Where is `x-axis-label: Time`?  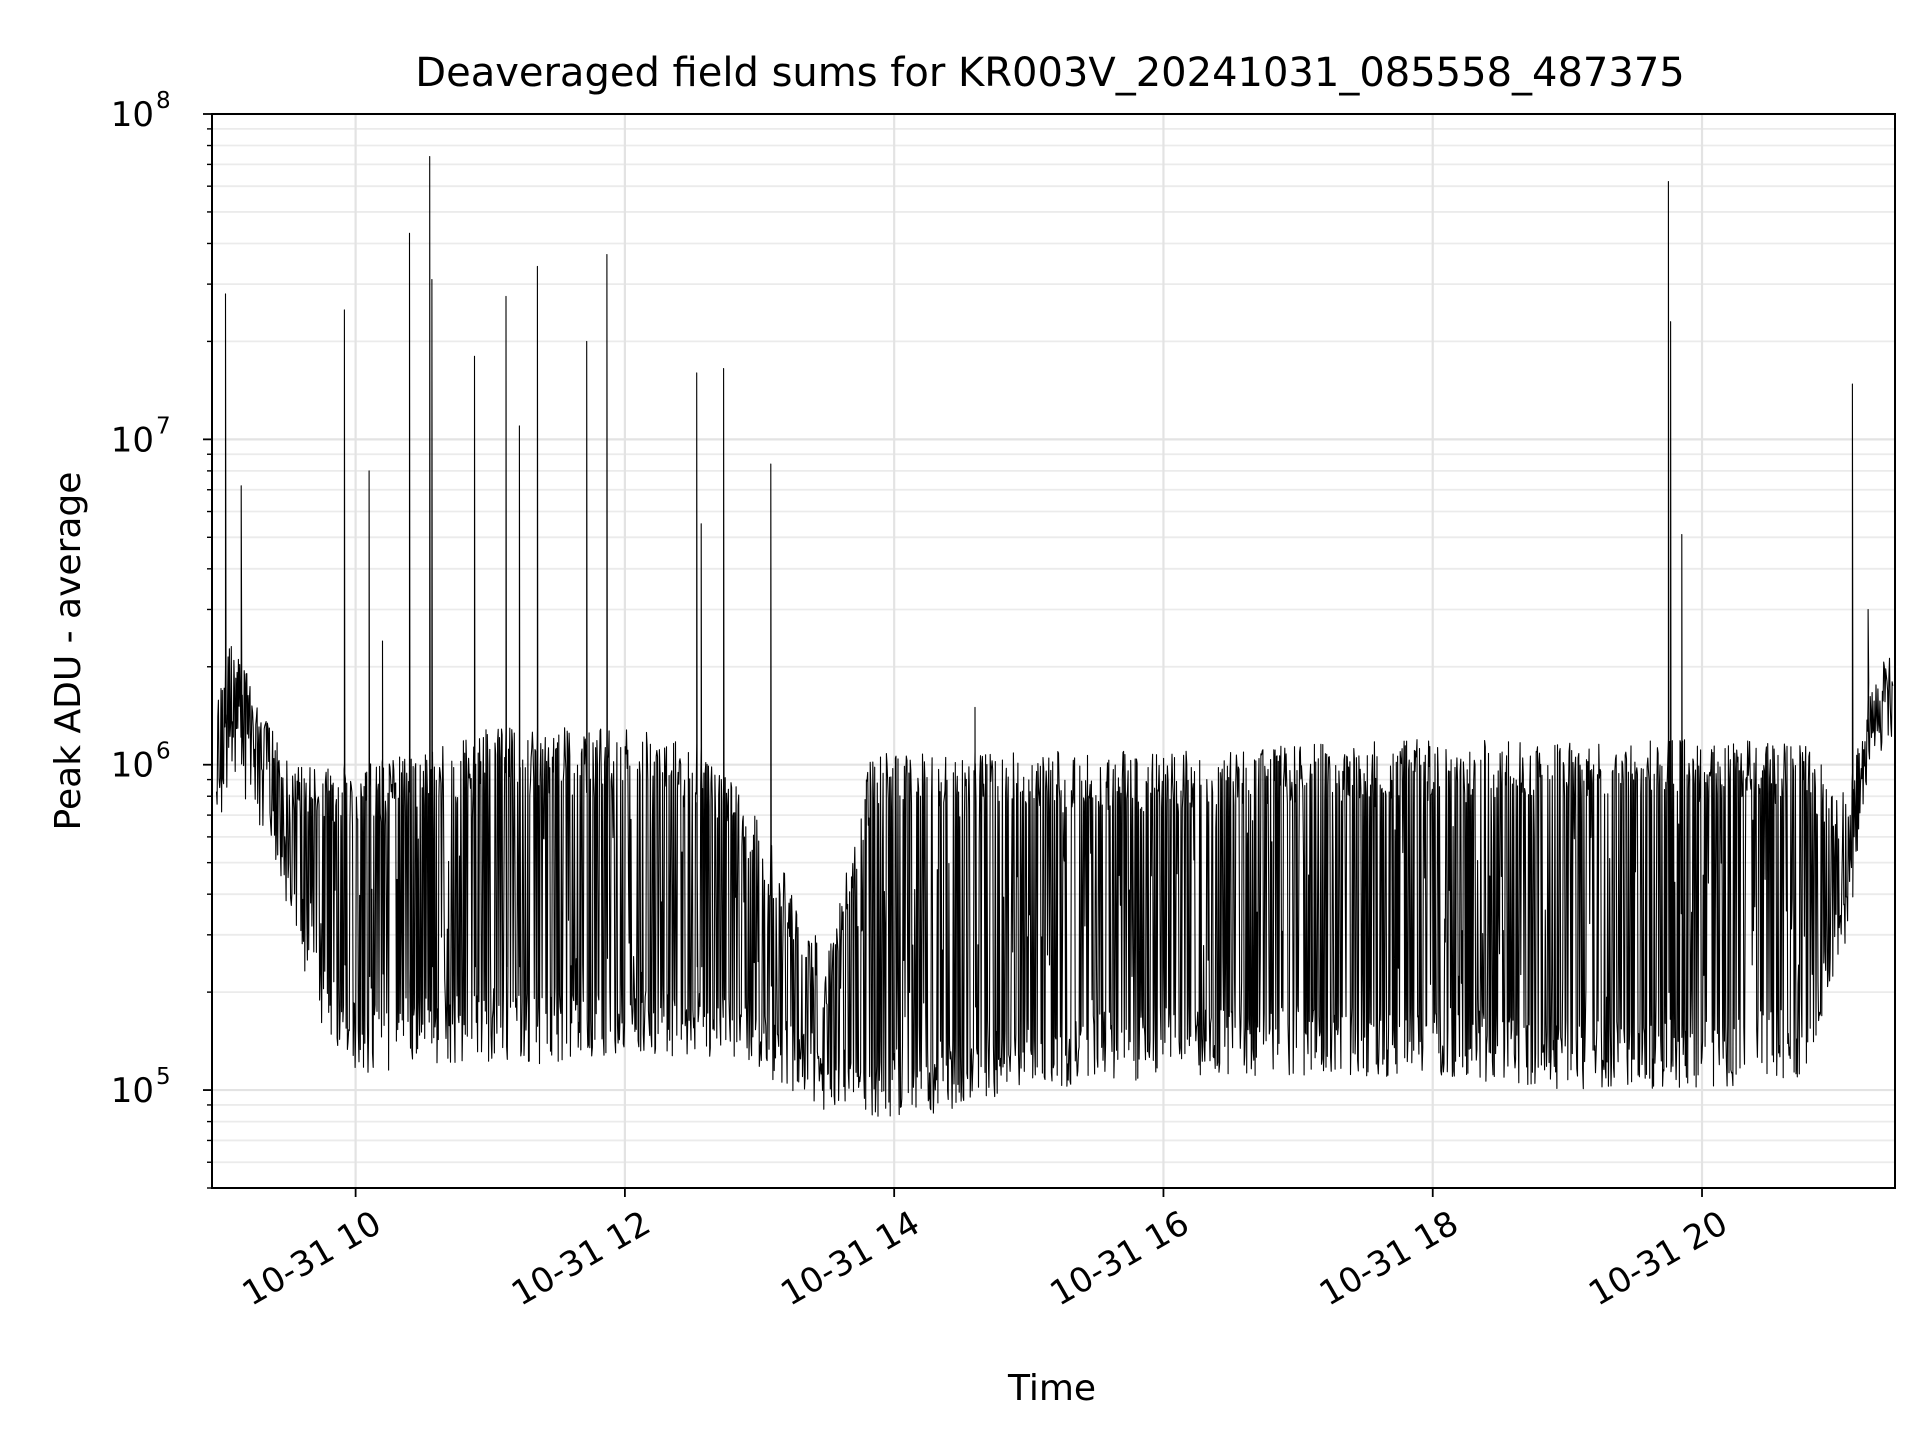 x-axis-label: Time is located at coordinates (1051, 1388).